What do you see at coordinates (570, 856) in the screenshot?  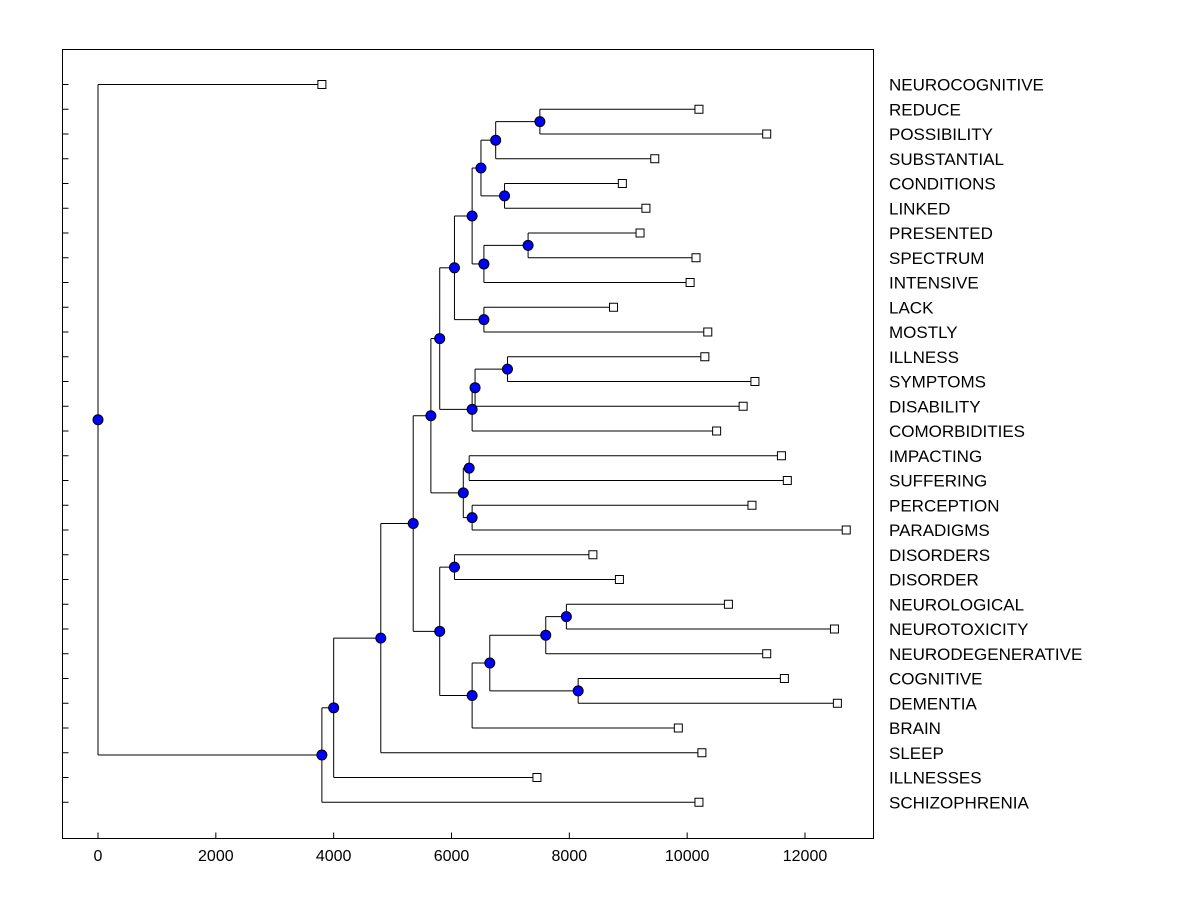 I see `x-tick-label: 8000` at bounding box center [570, 856].